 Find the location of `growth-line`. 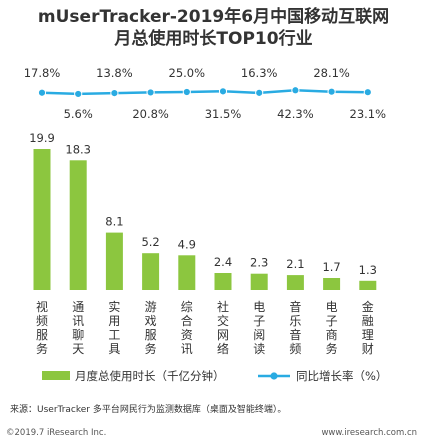

growth-line is located at coordinates (204, 92).